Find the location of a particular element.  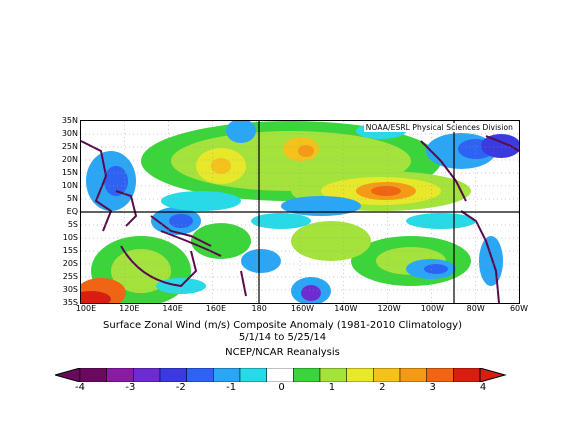

colorbar-tick-label: -3 is located at coordinates (130, 387).